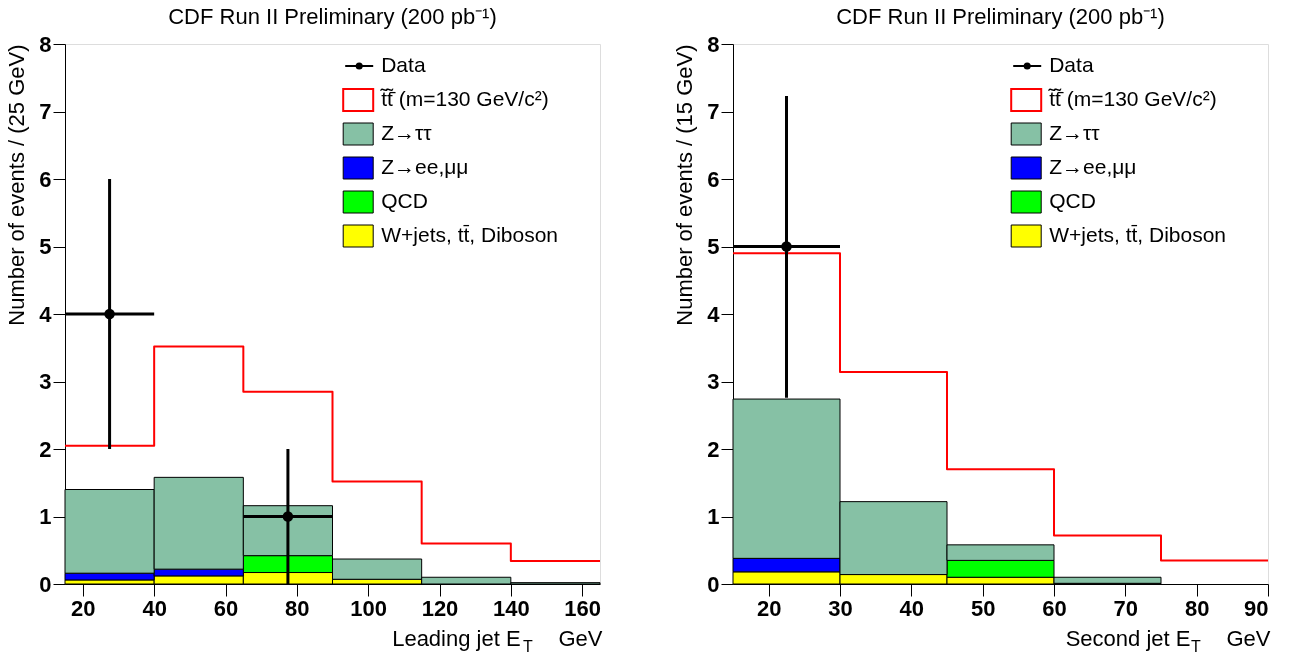 This screenshot has height=659, width=1297. What do you see at coordinates (840, 608) in the screenshot?
I see `x-tick-label: 30` at bounding box center [840, 608].